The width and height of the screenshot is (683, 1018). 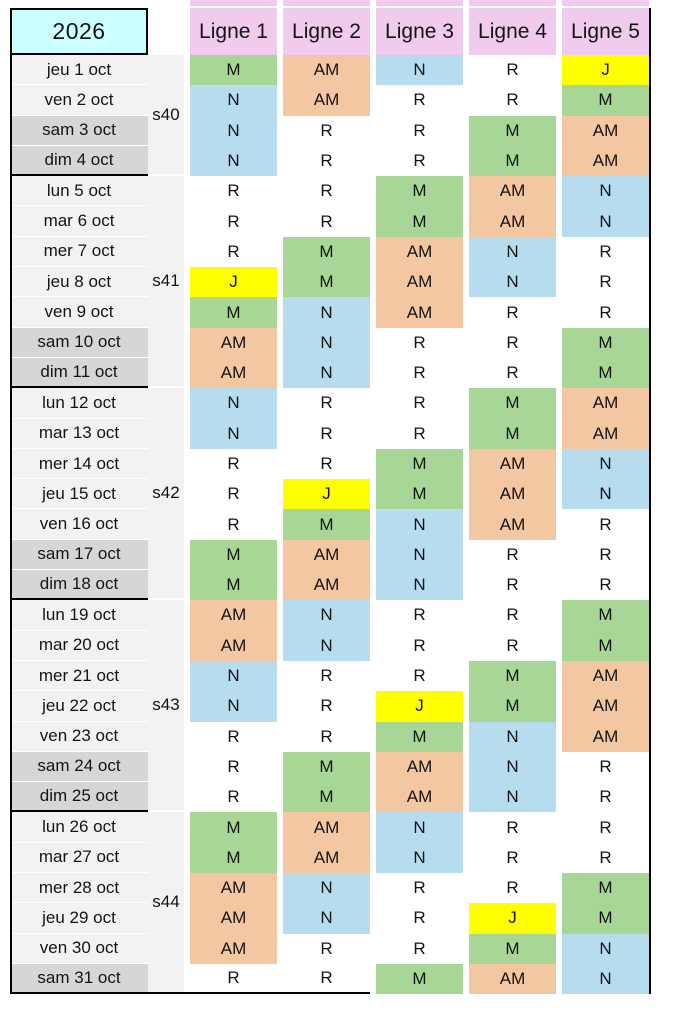 I want to click on week-label-cell: s42, so click(x=166, y=494).